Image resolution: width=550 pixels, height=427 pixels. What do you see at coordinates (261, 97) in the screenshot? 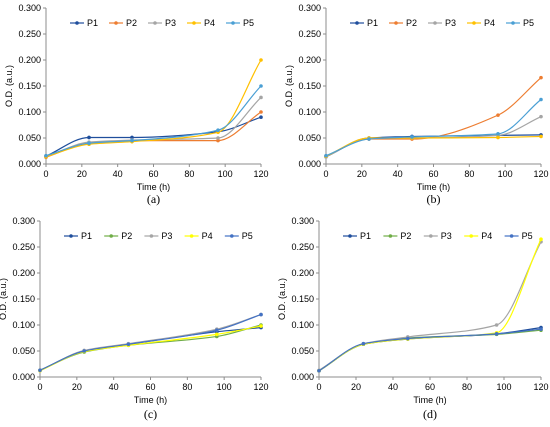
I see `data-point-p3` at bounding box center [261, 97].